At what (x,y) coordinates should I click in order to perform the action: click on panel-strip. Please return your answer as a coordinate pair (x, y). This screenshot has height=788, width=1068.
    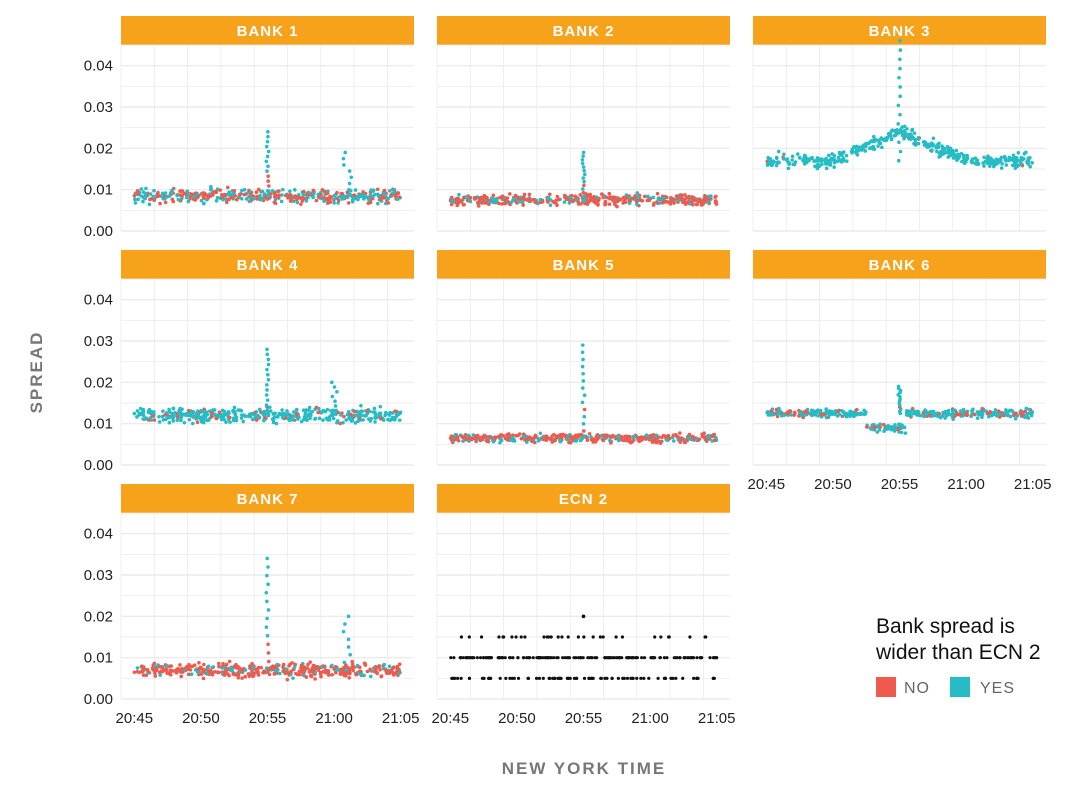
    Looking at the image, I should click on (899, 264).